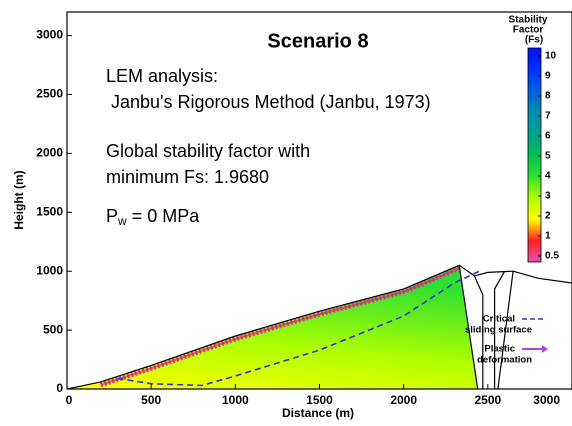  What do you see at coordinates (49, 211) in the screenshot?
I see `y-tick-label: 1500` at bounding box center [49, 211].